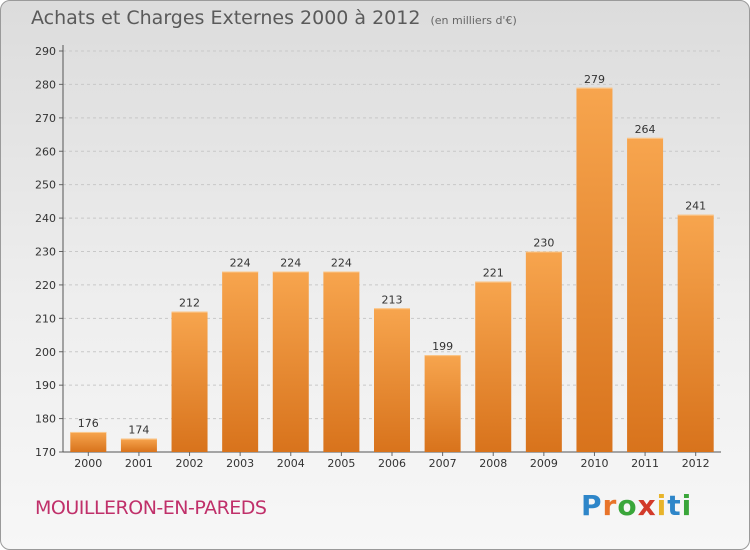 The height and width of the screenshot is (550, 750). I want to click on y-tick-label: 280, so click(45, 84).